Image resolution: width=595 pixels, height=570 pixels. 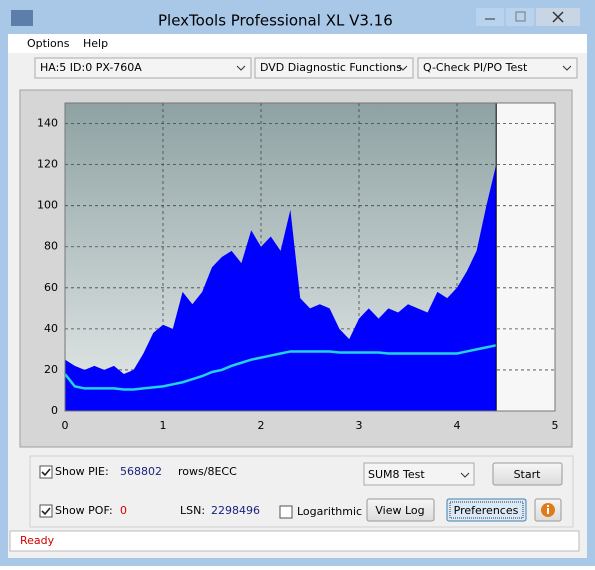 I want to click on y-tick-label: 0, so click(x=54, y=410).